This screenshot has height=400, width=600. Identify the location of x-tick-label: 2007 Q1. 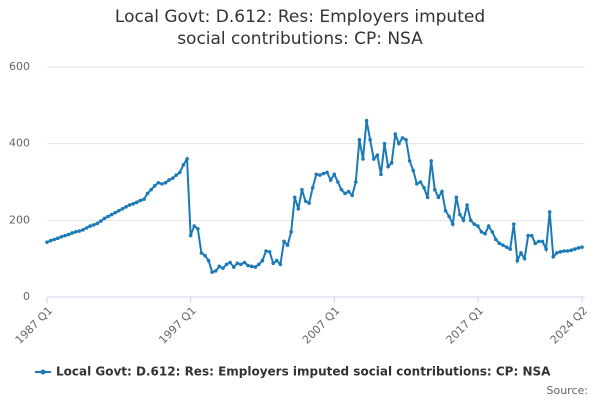
(321, 325).